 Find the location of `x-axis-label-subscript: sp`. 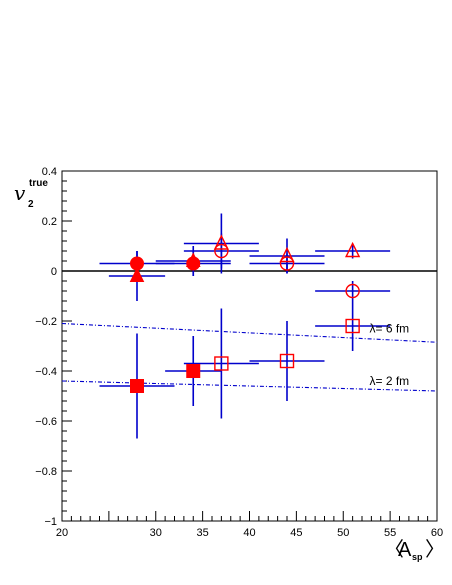

x-axis-label-subscript: sp is located at coordinates (417, 557).